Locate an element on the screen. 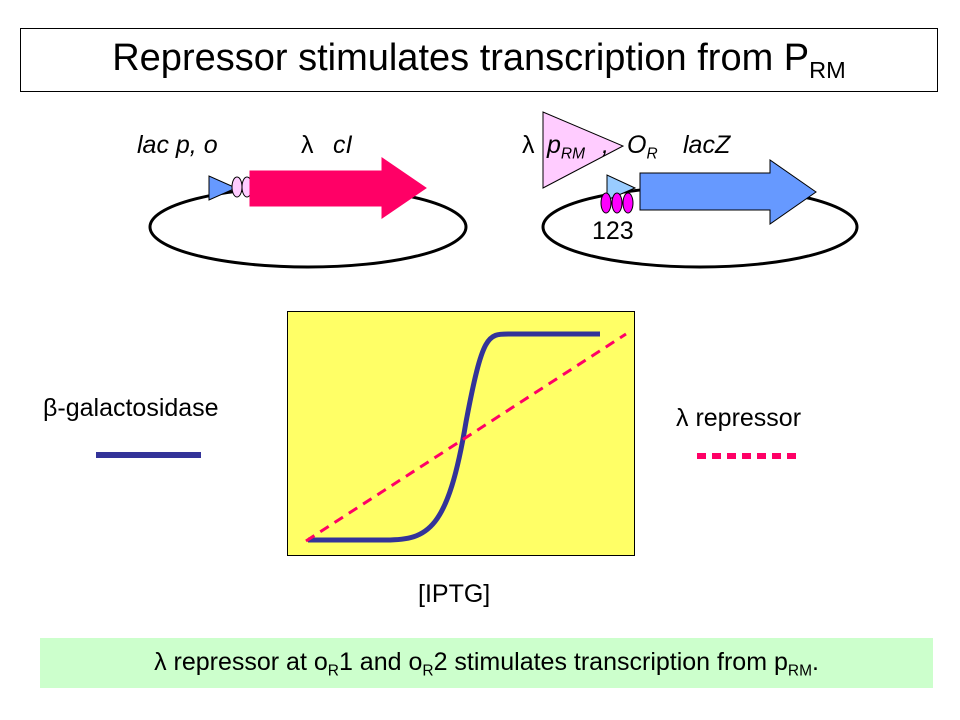 Image resolution: width=960 pixels, height=720 pixels. repressor-curve is located at coordinates (466, 437).